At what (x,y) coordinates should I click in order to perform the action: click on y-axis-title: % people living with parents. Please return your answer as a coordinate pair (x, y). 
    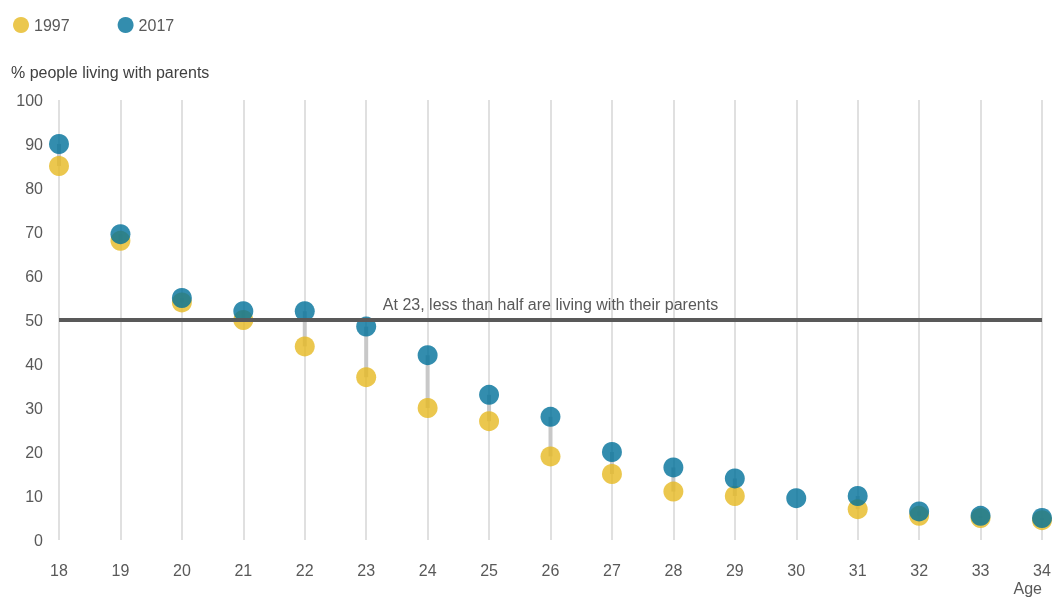
    Looking at the image, I should click on (110, 72).